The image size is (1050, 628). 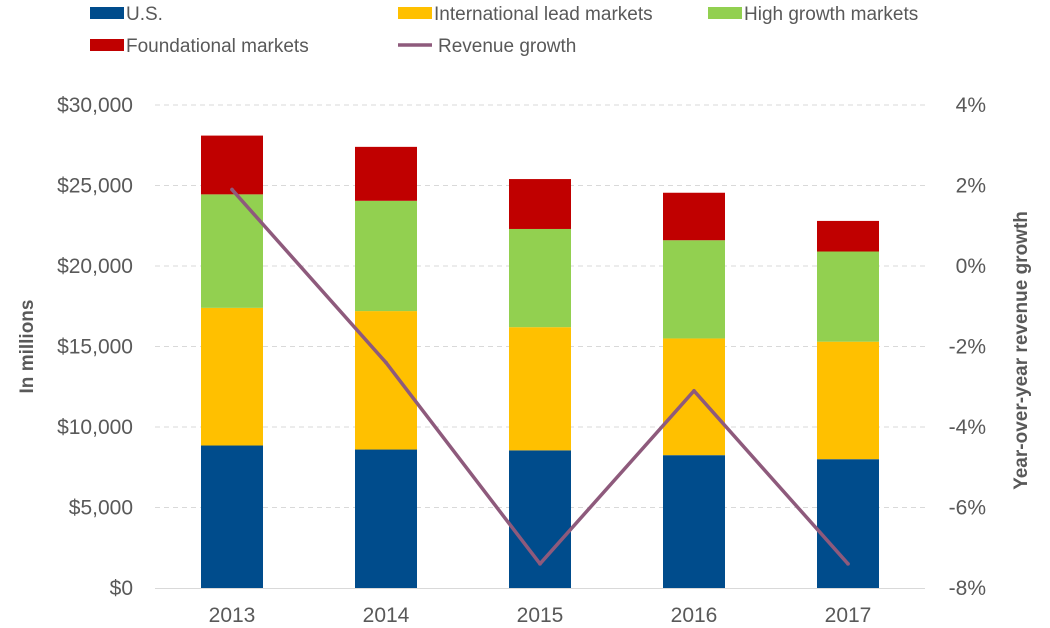 I want to click on revenue-growth-point-2017, so click(x=848, y=564).